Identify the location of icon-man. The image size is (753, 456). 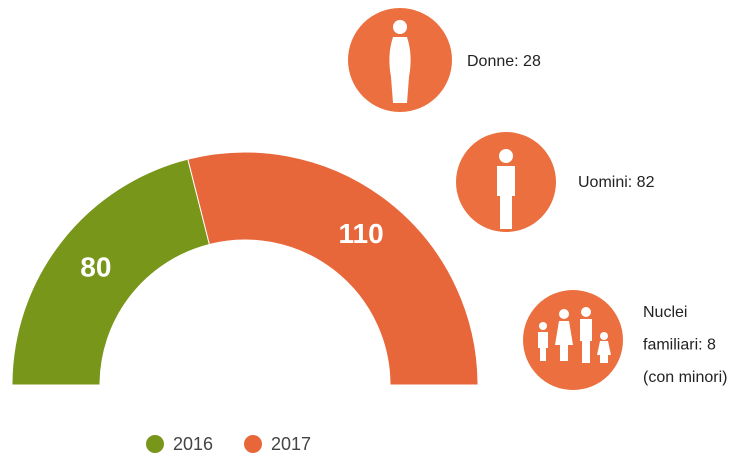
(506, 182).